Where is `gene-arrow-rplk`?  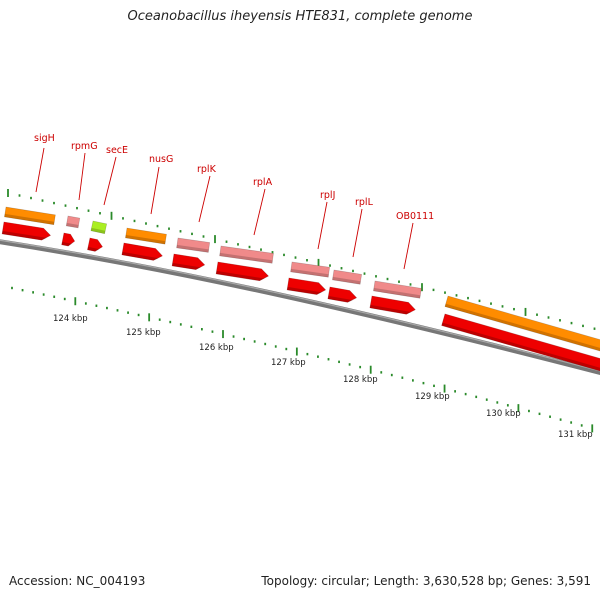
gene-arrow-rplk is located at coordinates (188, 261).